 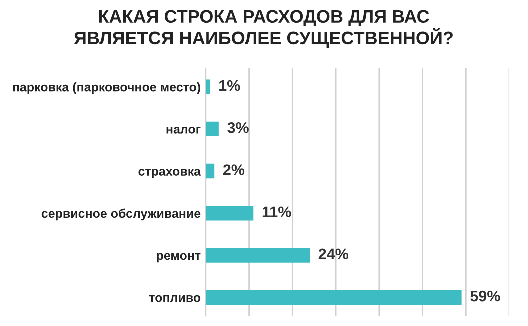 I want to click on y-tick-label: парковка (парковочное место), so click(x=106, y=88).